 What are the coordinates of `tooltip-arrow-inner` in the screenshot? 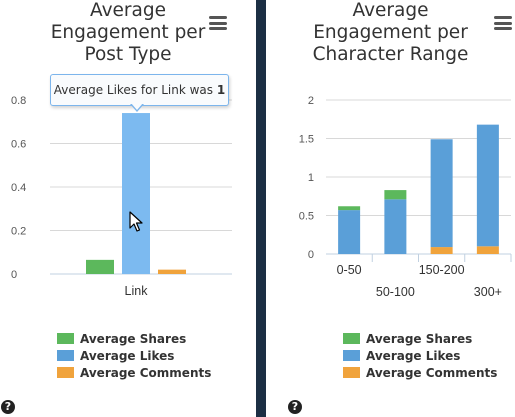 It's located at (137, 106).